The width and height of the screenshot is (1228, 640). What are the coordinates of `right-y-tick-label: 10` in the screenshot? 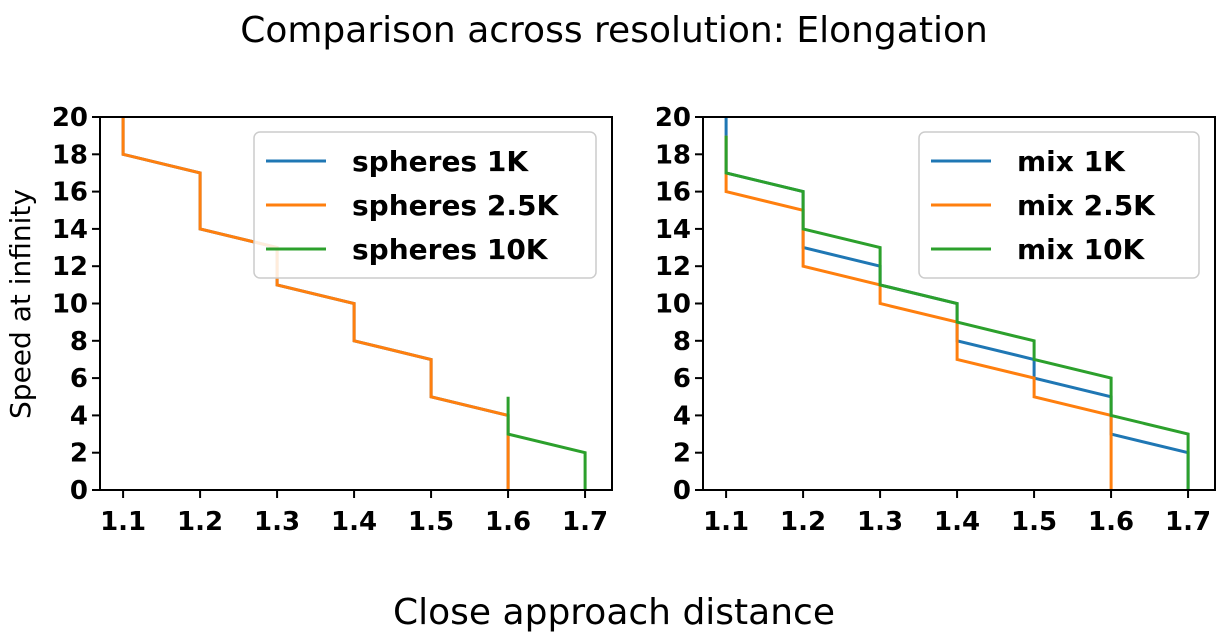 It's located at (673, 305).